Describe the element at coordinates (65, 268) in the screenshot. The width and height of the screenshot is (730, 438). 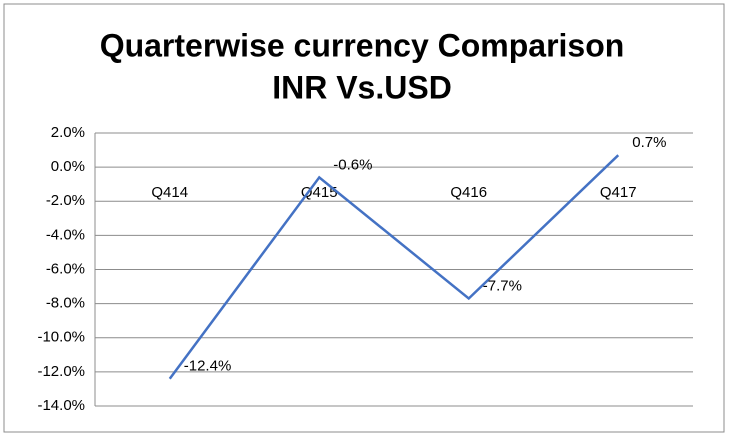
I see `y-tick-label: -6.0%` at that location.